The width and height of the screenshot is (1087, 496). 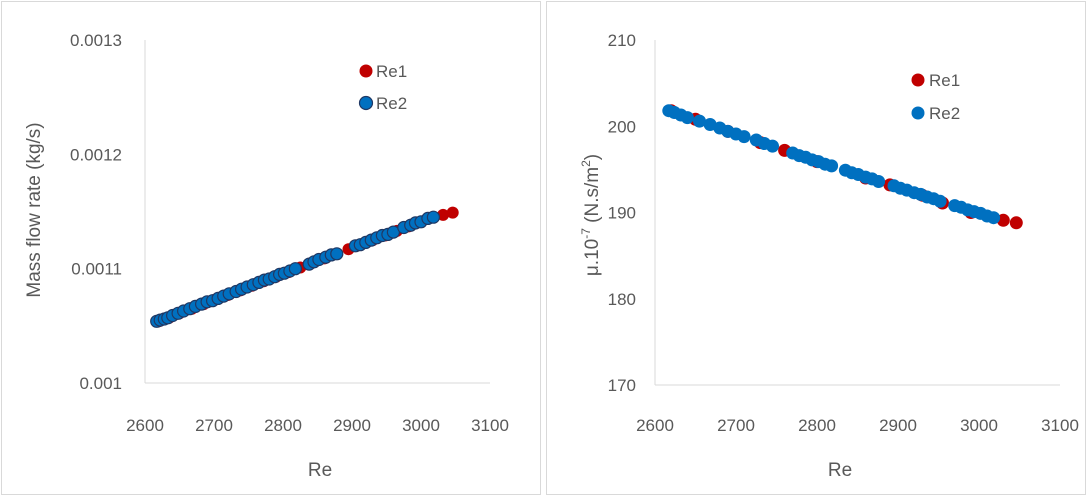 What do you see at coordinates (586, 233) in the screenshot?
I see `y-axis-title-superscript: -7` at bounding box center [586, 233].